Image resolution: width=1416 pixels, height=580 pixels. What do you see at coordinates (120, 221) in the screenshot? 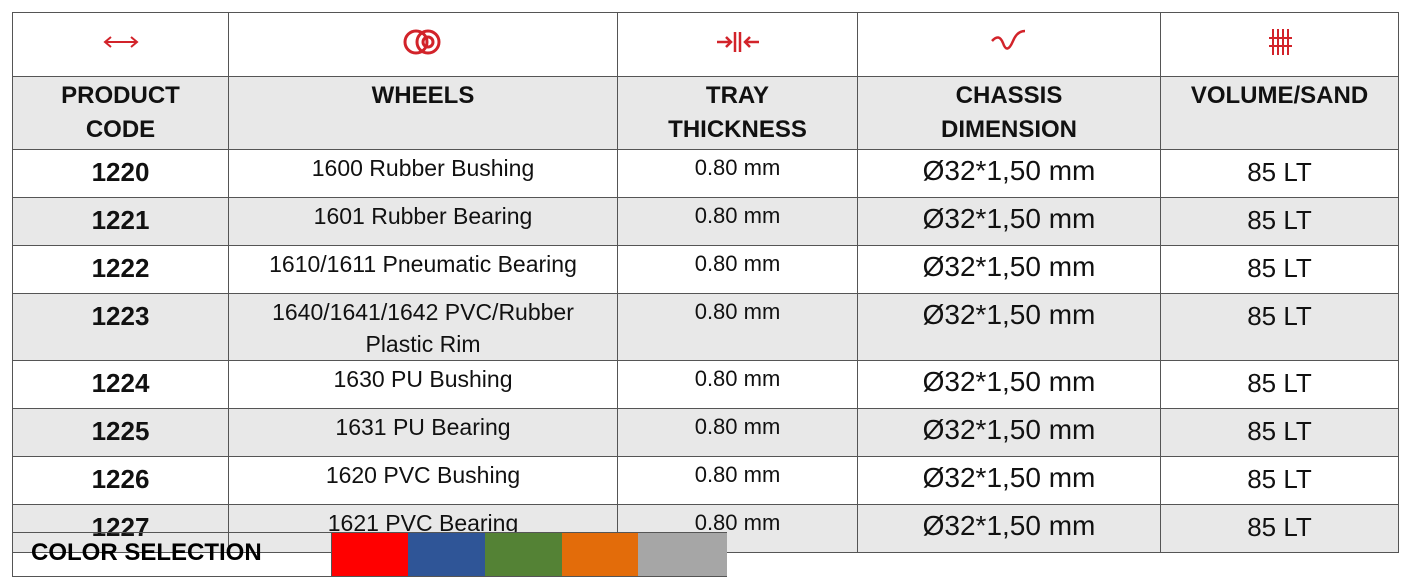
I see `table-cell: 1221` at bounding box center [120, 221].